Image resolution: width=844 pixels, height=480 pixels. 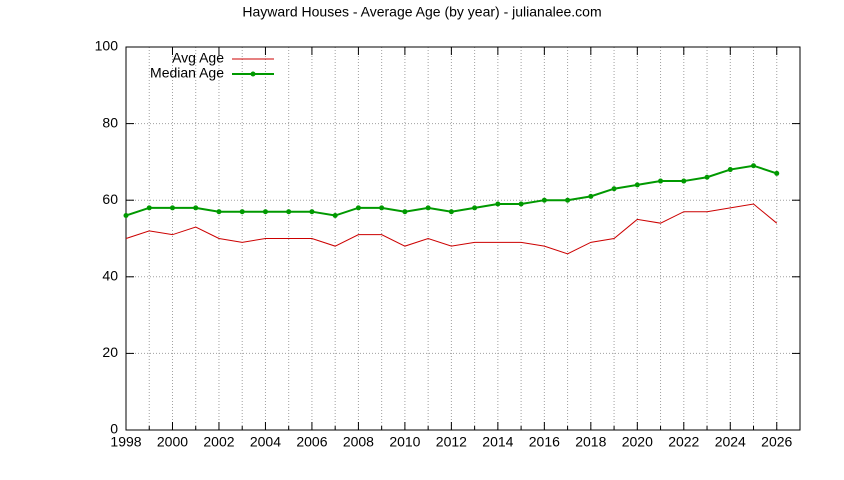 What do you see at coordinates (451, 229) in the screenshot?
I see `series-line` at bounding box center [451, 229].